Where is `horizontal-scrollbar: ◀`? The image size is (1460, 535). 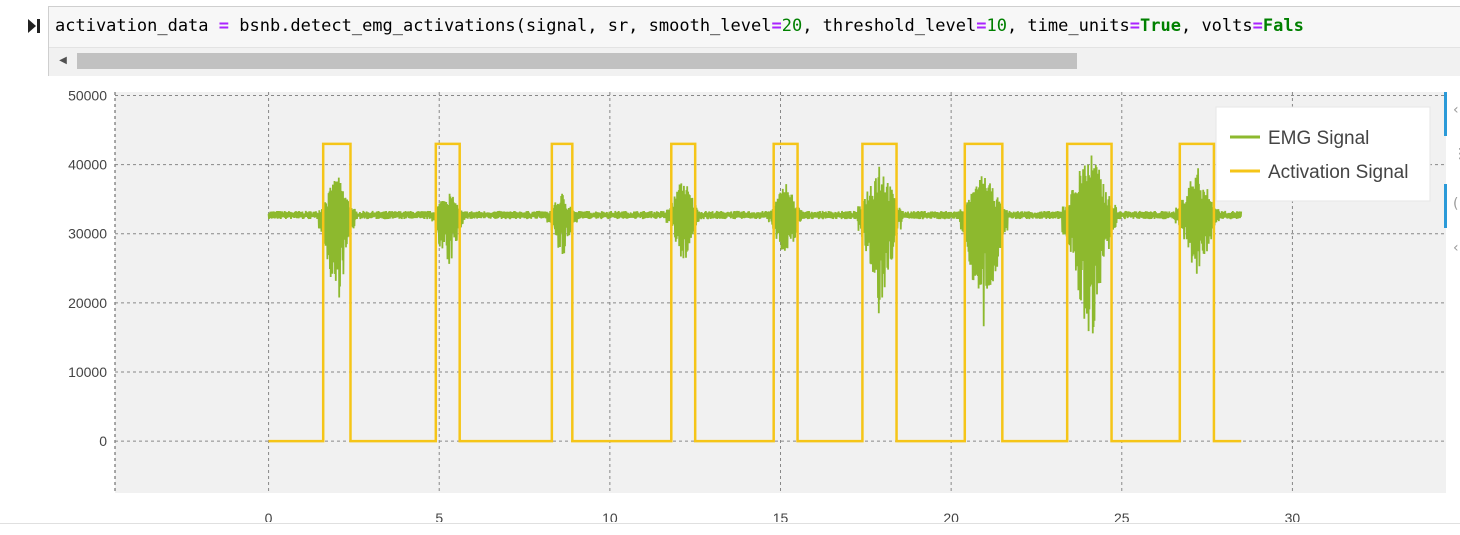 horizontal-scrollbar: ◀ is located at coordinates (754, 61).